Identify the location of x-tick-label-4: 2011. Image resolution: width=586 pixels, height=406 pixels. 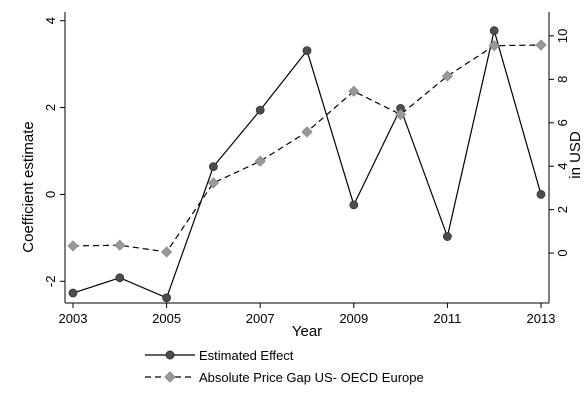
(447, 318).